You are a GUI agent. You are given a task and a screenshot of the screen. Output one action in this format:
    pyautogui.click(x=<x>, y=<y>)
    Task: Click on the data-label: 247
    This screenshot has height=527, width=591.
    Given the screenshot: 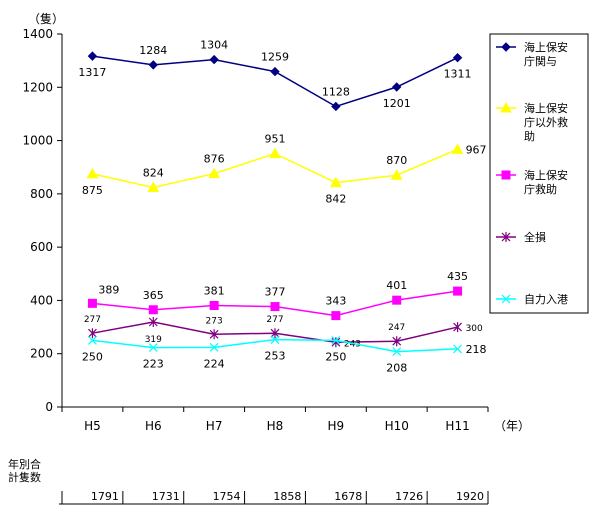 What is the action you would take?
    pyautogui.click(x=396, y=328)
    